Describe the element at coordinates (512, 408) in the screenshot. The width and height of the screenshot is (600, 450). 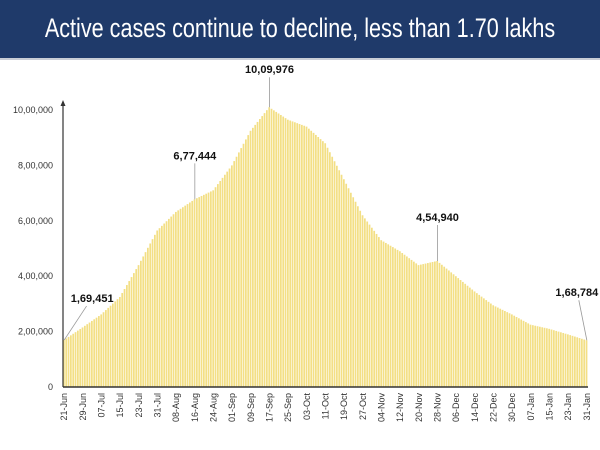
I see `x-tick-label: 30-Dec` at that location.